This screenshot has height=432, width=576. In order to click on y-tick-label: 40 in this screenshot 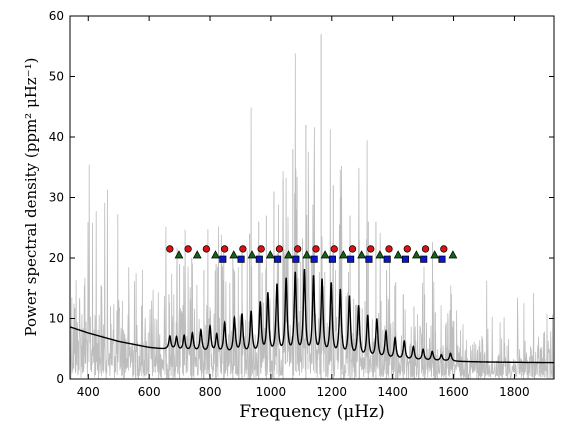, I will do `click(56, 137)`.